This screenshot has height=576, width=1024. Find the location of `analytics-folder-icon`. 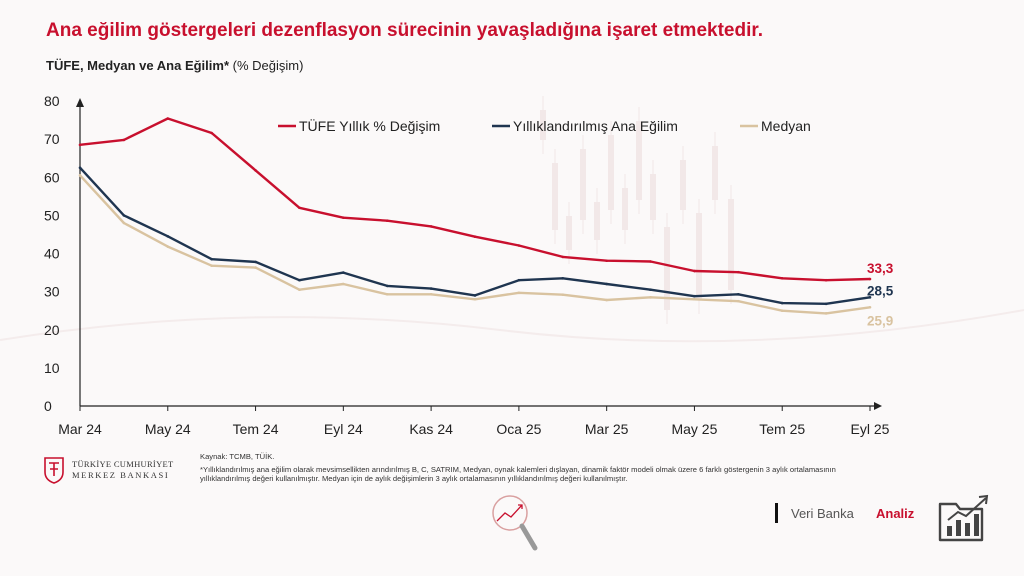

analytics-folder-icon is located at coordinates (963, 518).